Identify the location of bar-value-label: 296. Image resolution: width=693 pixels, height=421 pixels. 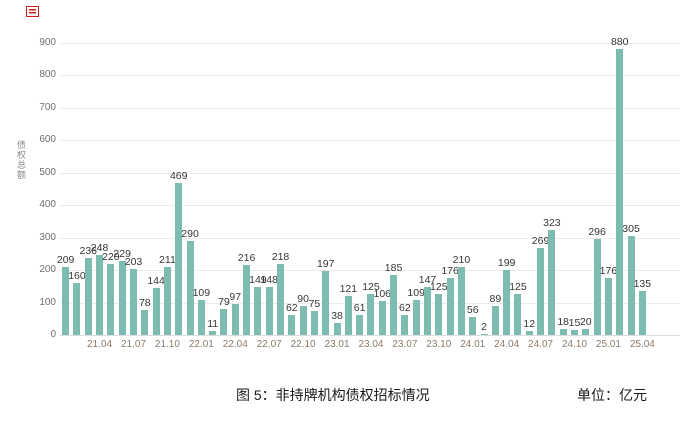
(597, 231).